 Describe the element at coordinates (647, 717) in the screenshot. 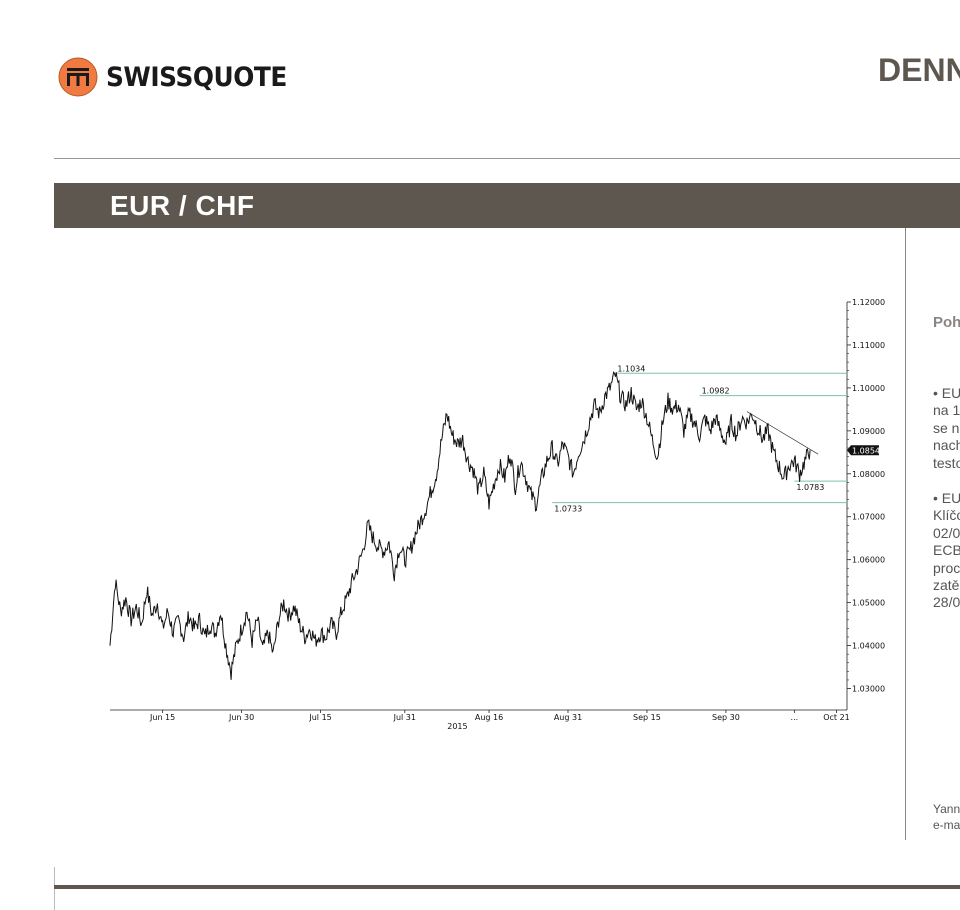

I see `x-tick-label: Sep 15` at that location.